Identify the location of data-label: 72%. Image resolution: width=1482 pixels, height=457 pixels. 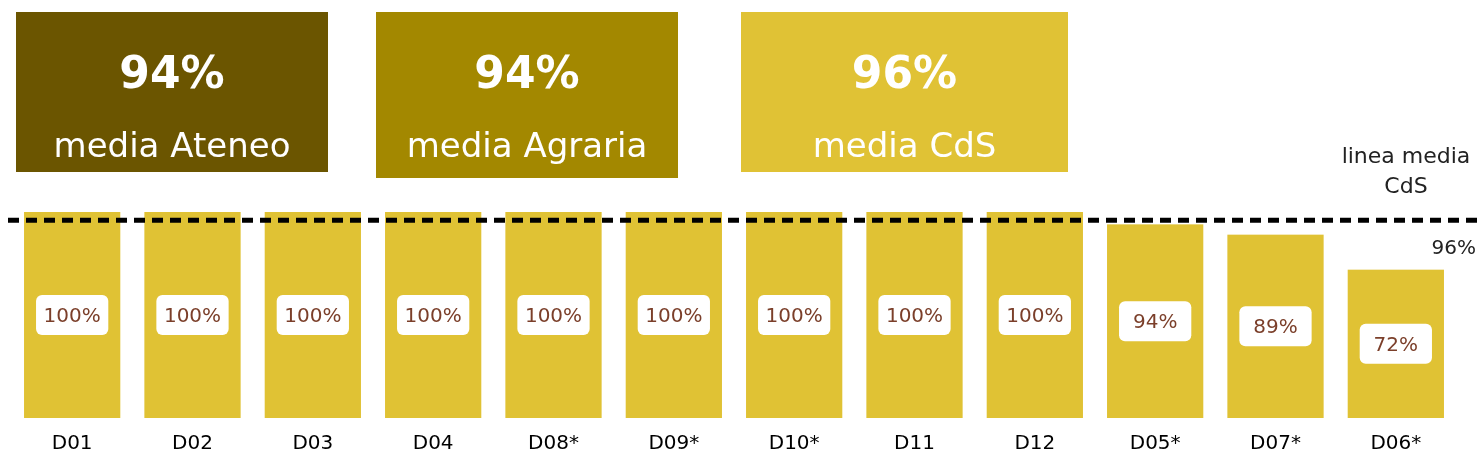
(1396, 343).